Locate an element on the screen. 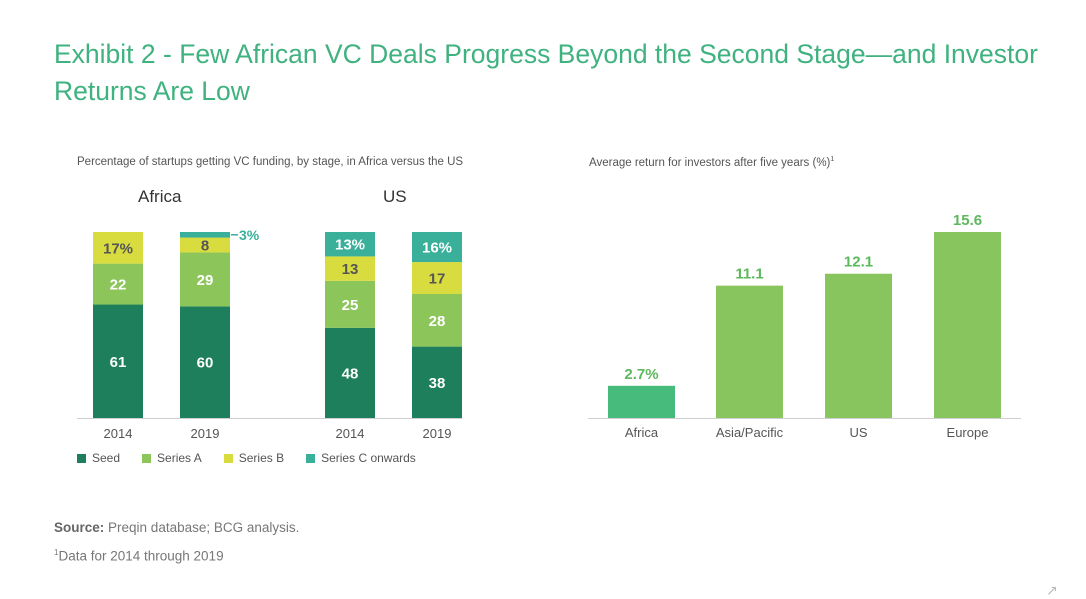 The height and width of the screenshot is (599, 1086). bar-africa-2014-seed-label: 61 is located at coordinates (118, 362).